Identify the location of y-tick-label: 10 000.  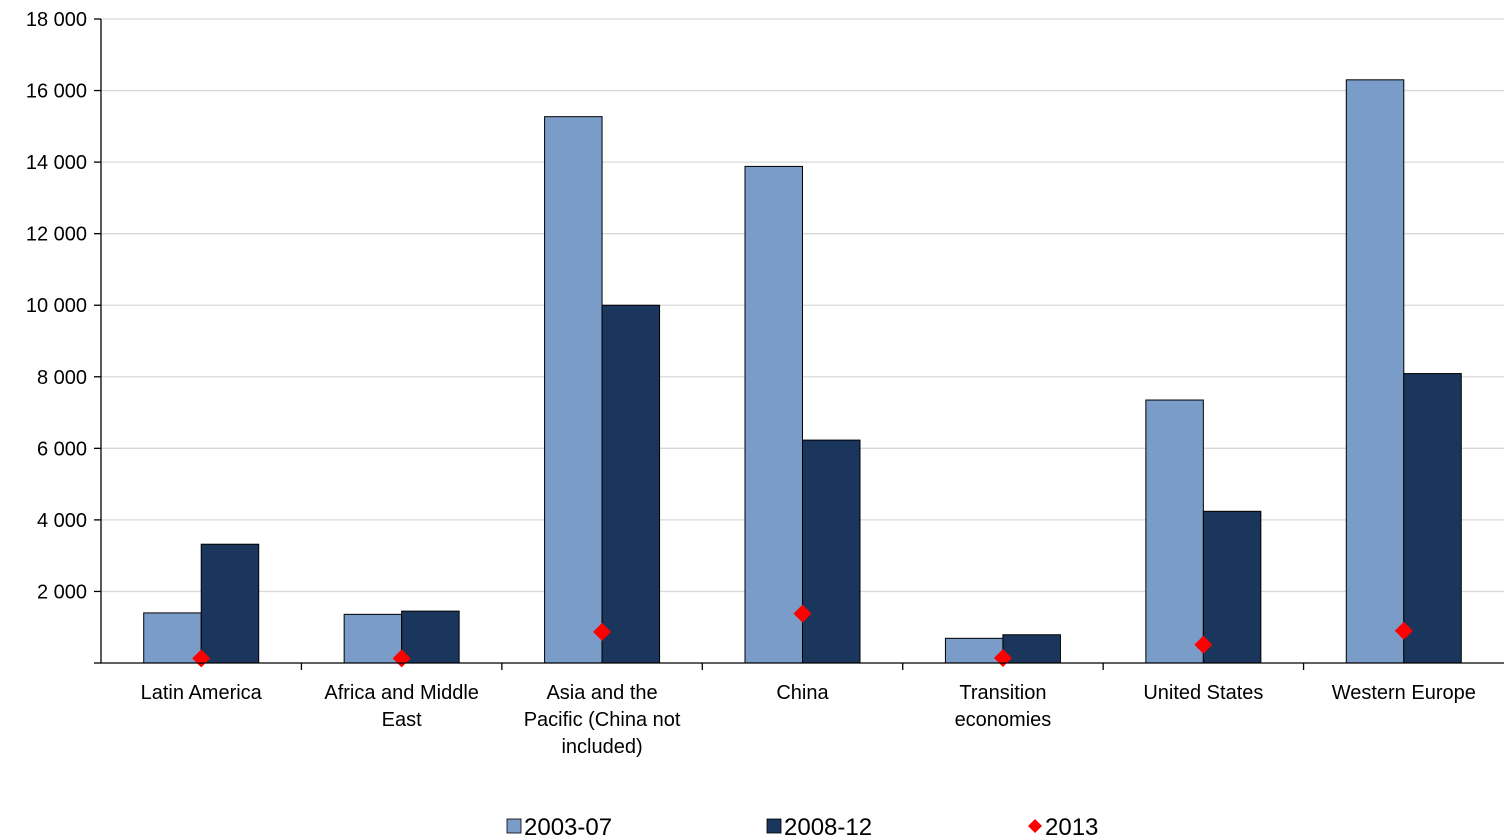
(56, 306).